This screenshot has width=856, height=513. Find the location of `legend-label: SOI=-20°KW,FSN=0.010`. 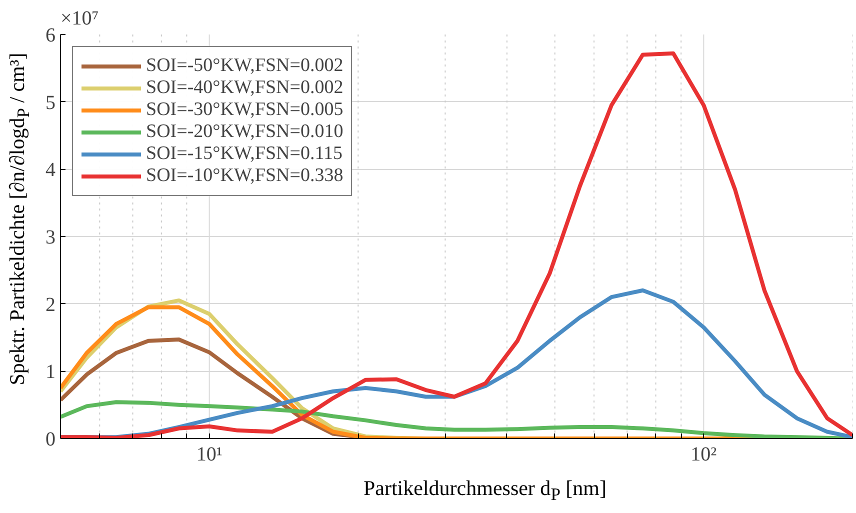

legend-label: SOI=-20°KW,FSN=0.010 is located at coordinates (245, 132).